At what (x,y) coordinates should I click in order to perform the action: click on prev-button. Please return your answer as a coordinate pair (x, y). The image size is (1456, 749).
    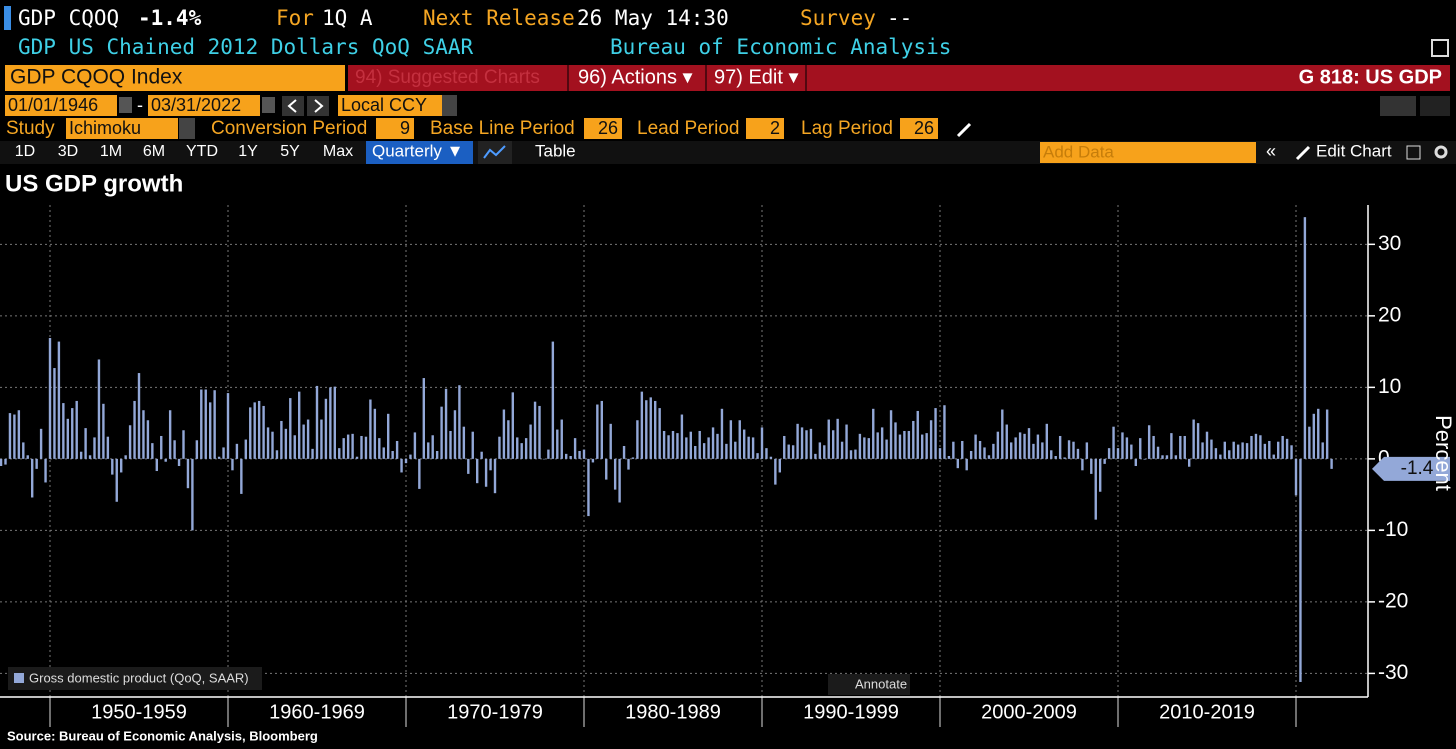
    Looking at the image, I should click on (293, 106).